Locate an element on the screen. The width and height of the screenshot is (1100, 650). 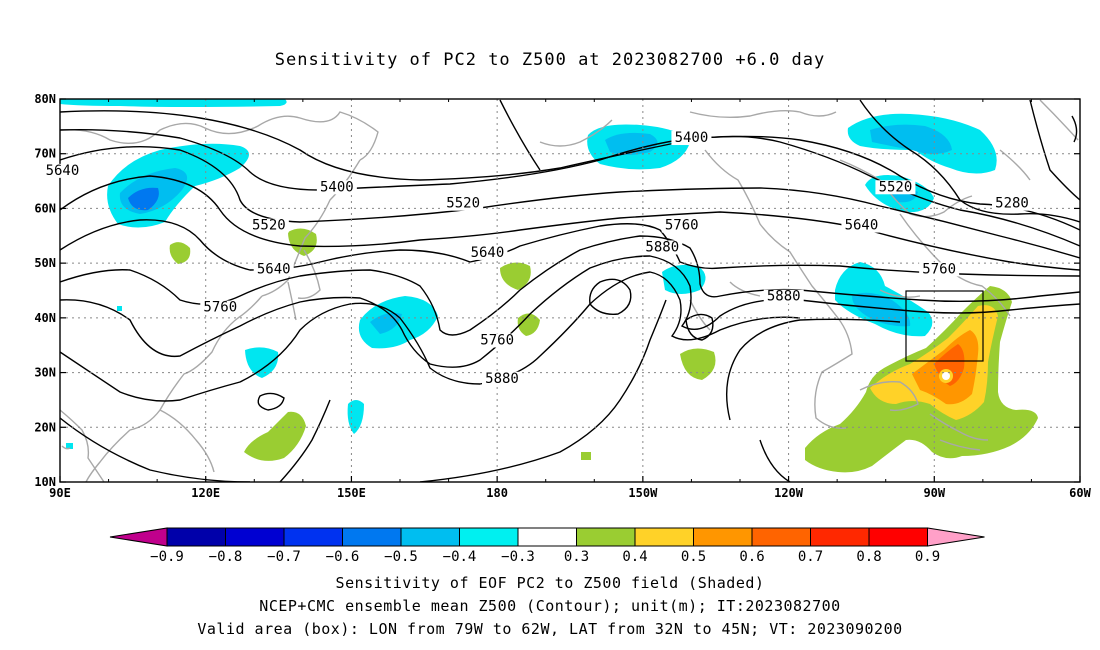
lat-tick-label: 80N is located at coordinates (45, 99).